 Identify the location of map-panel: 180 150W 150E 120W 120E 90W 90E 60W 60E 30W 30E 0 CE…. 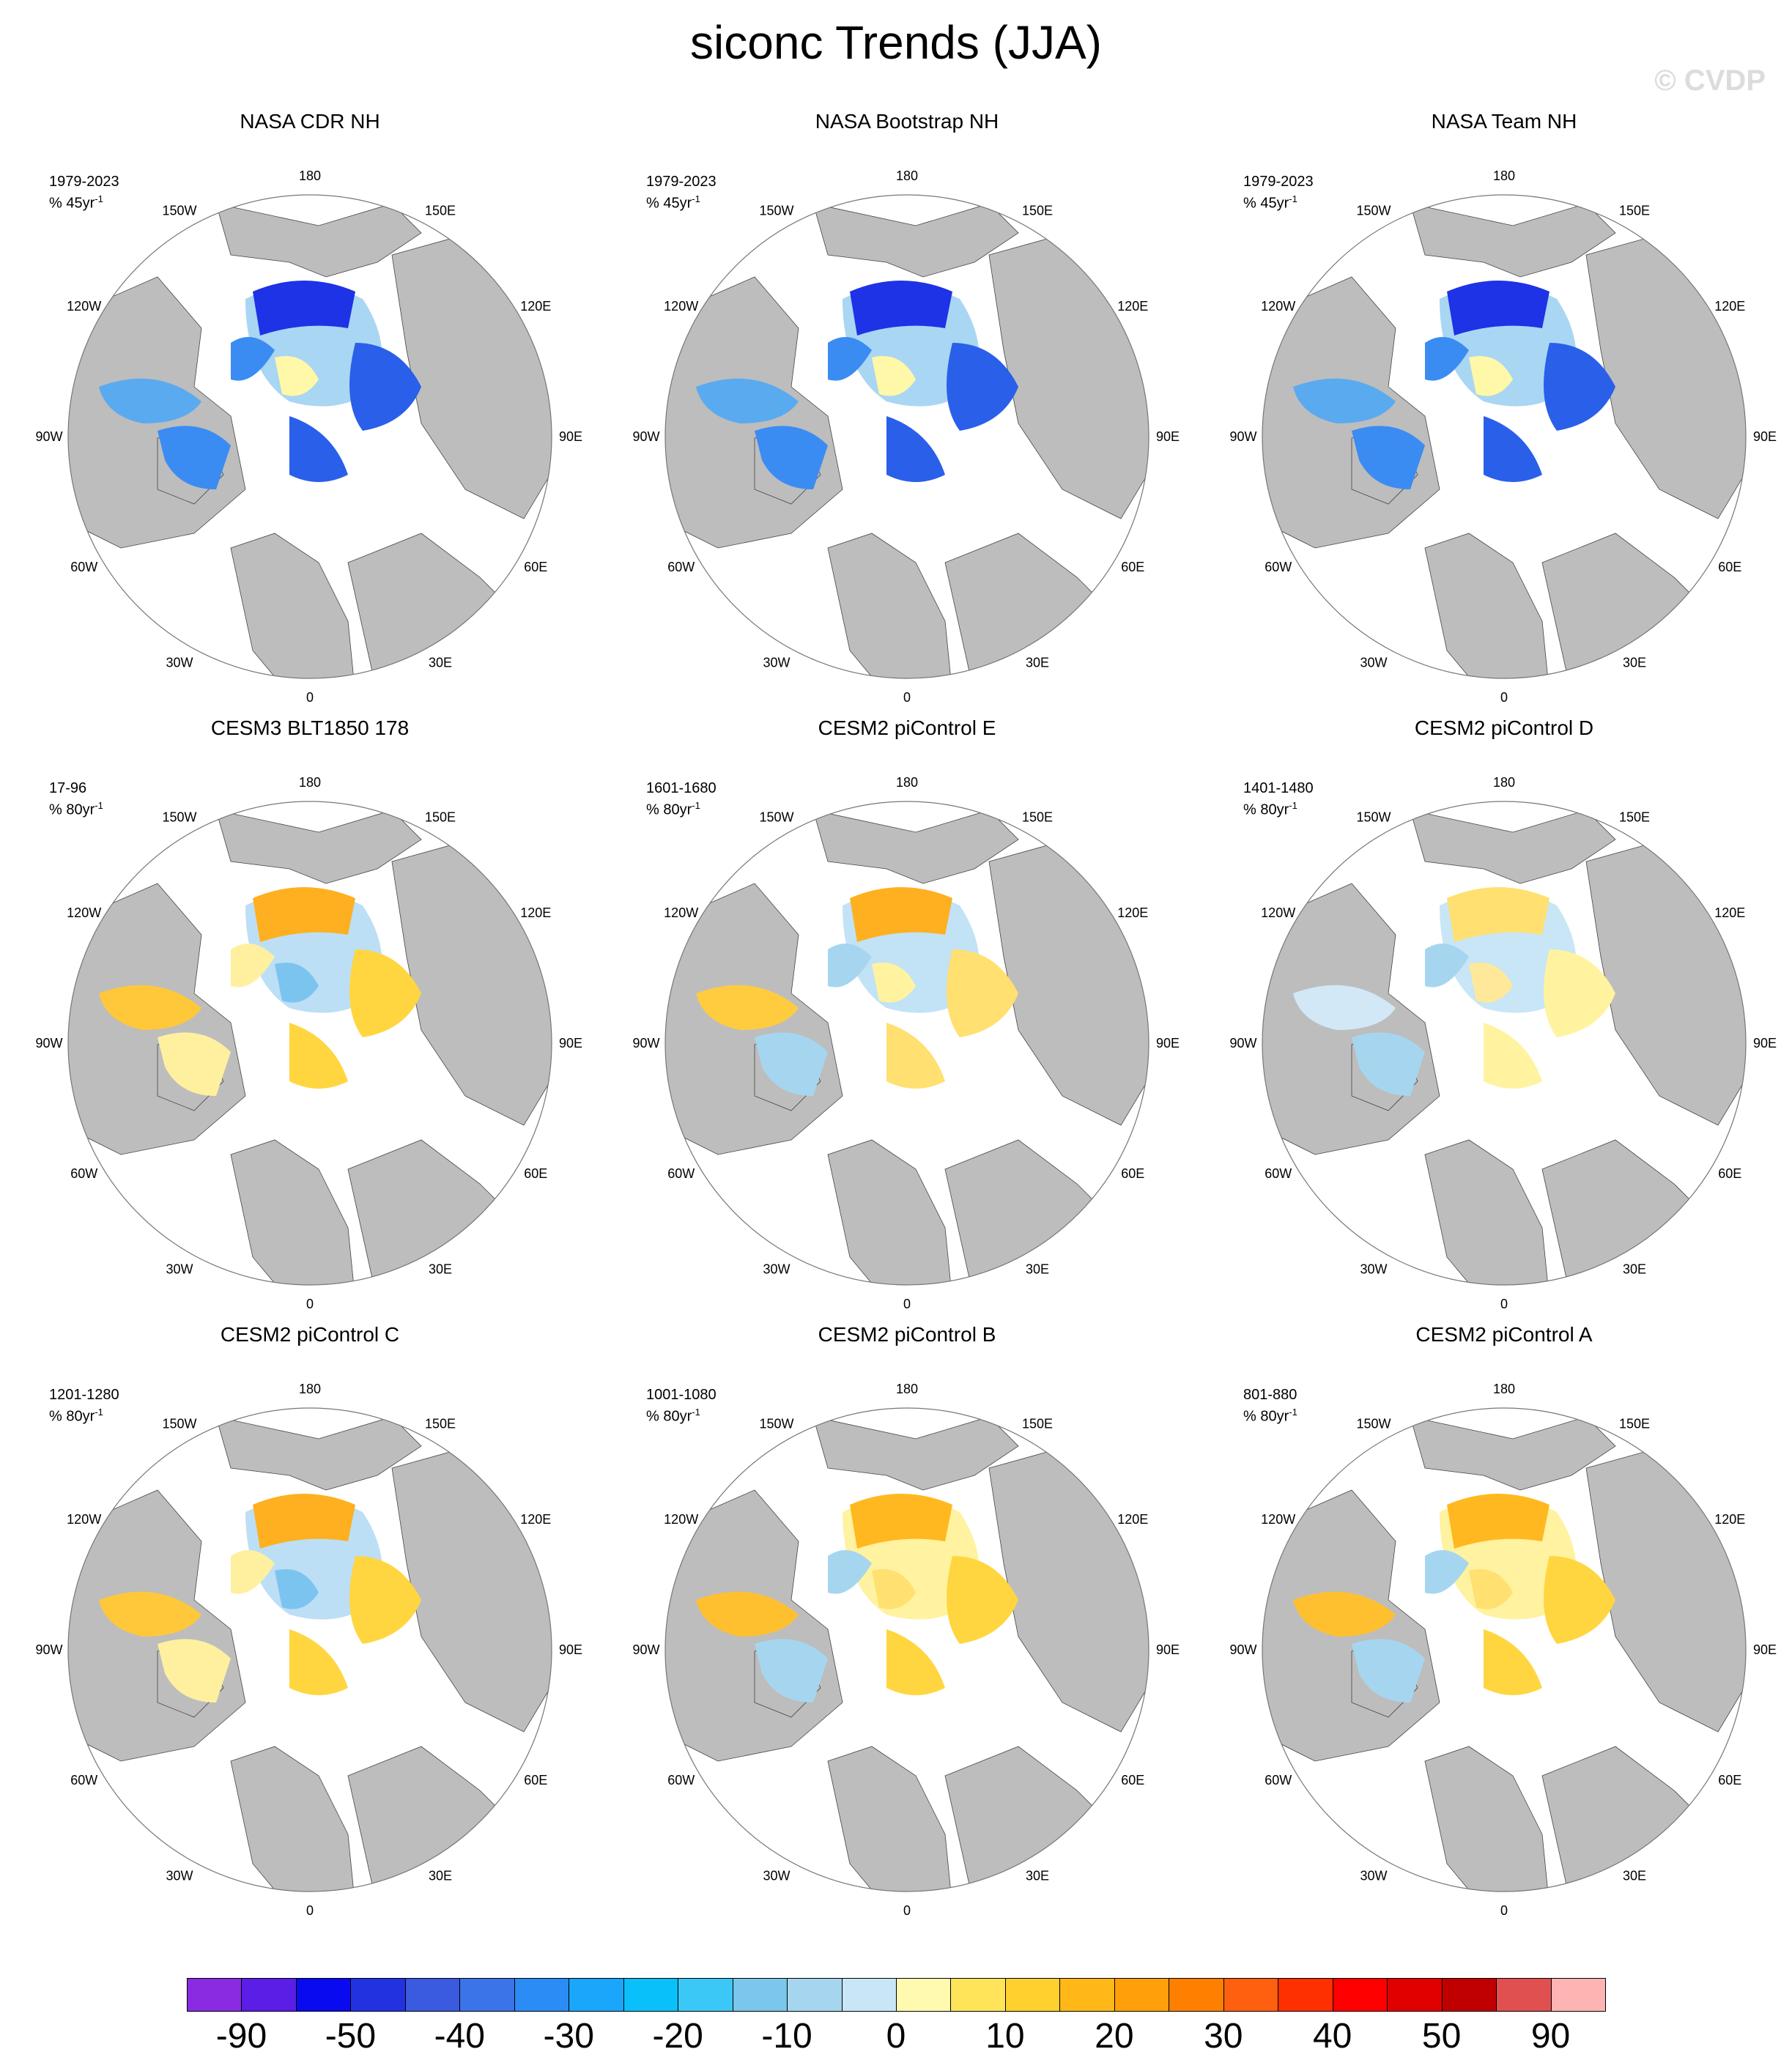
(1498, 1019).